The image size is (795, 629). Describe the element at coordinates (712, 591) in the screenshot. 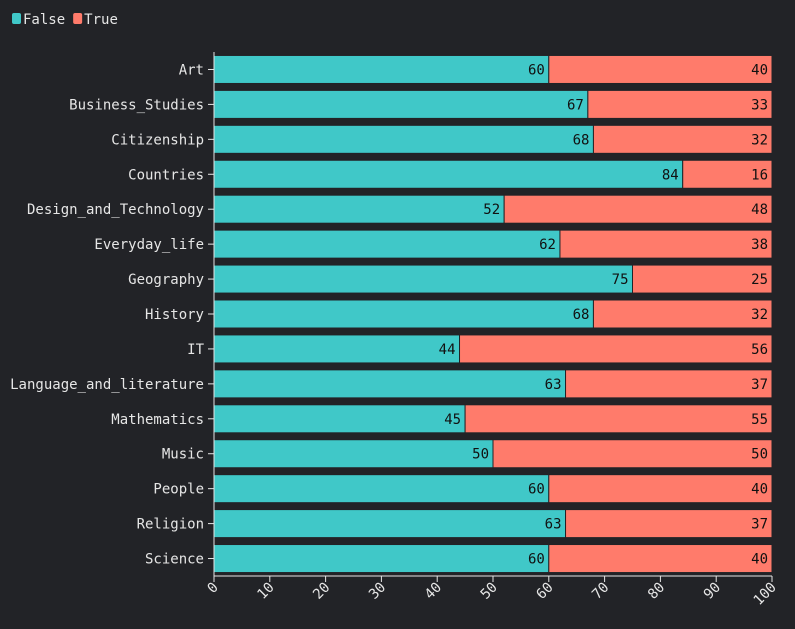

I see `x-tick-label: 90` at that location.